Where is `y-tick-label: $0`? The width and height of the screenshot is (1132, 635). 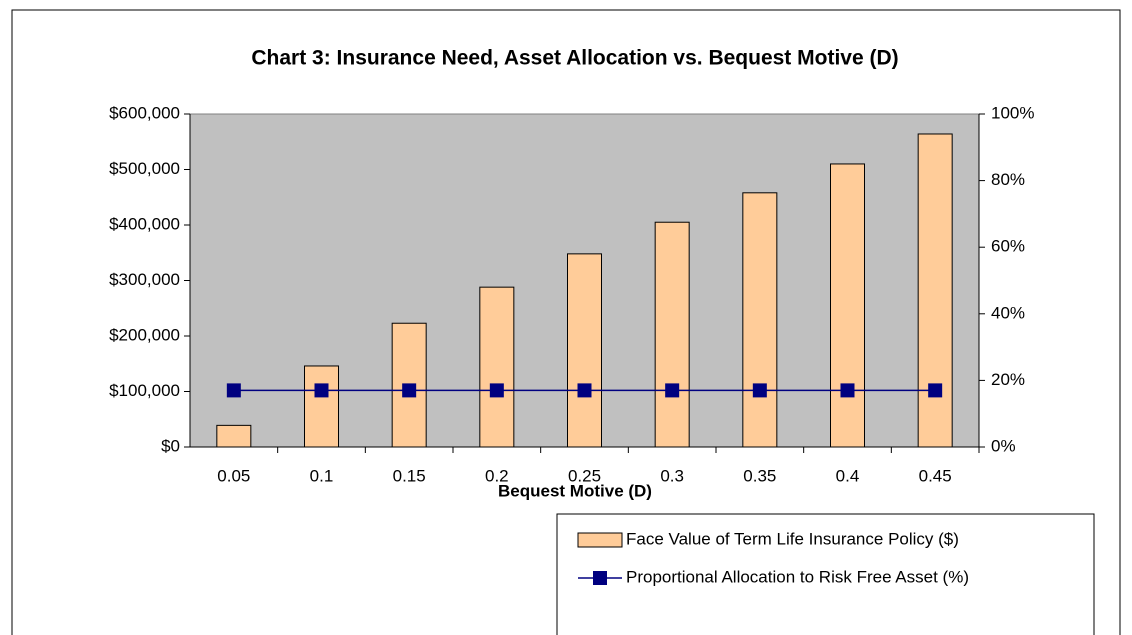 y-tick-label: $0 is located at coordinates (170, 445).